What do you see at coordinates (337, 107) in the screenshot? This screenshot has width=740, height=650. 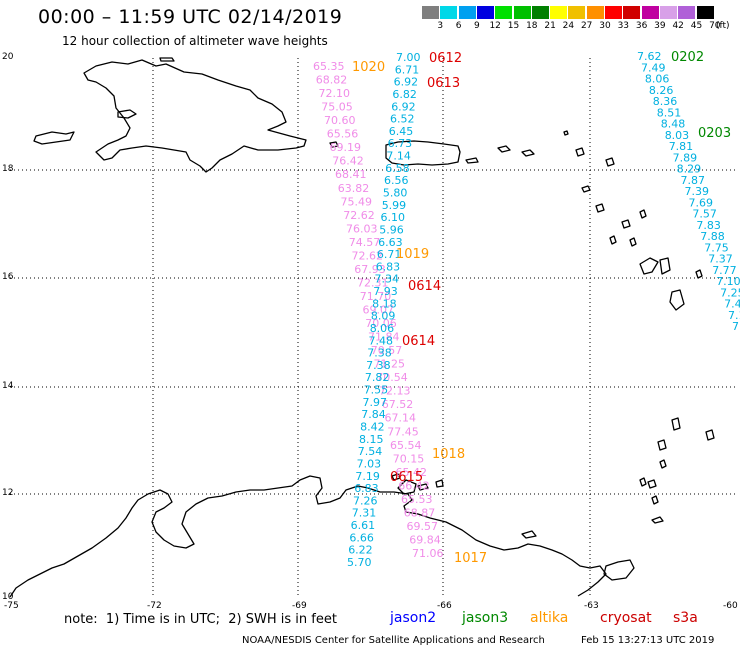 I see `altika-wave-height: 75.05` at bounding box center [337, 107].